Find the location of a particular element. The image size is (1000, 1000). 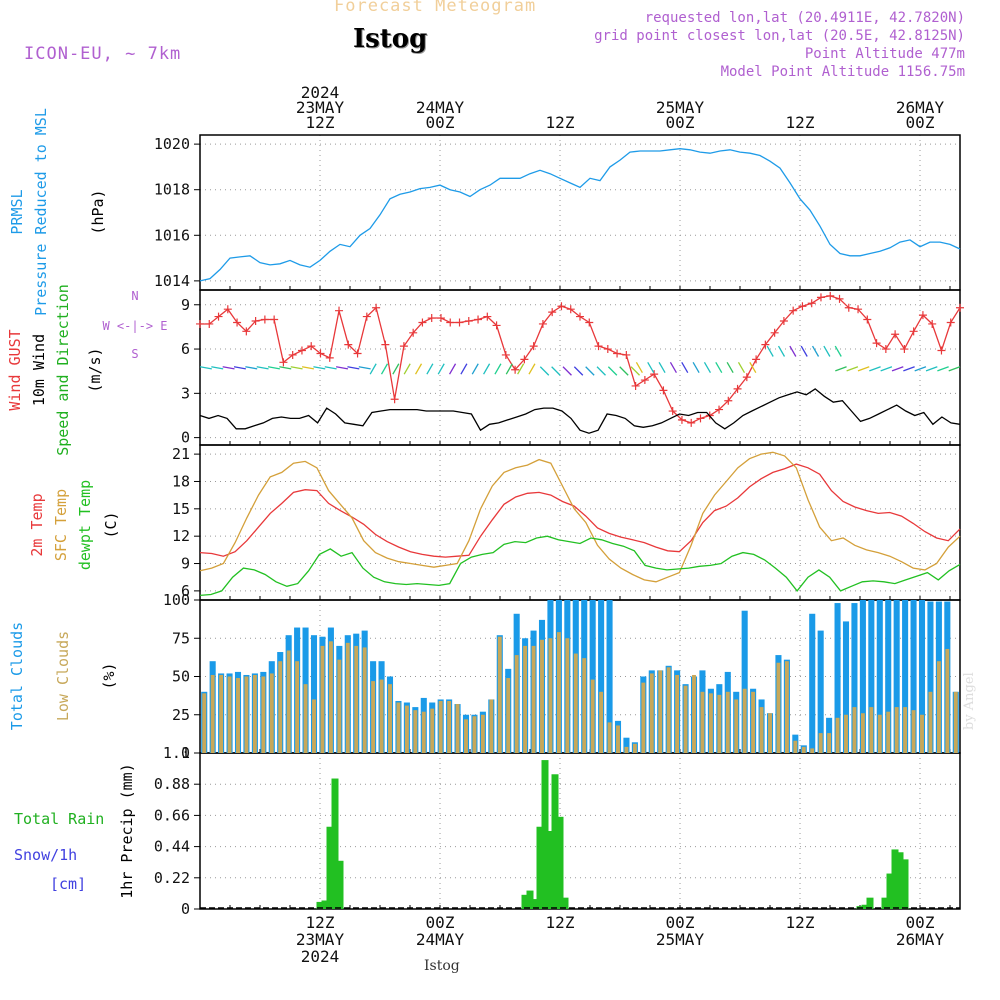

top-time-label: 24MAY is located at coordinates (440, 107).